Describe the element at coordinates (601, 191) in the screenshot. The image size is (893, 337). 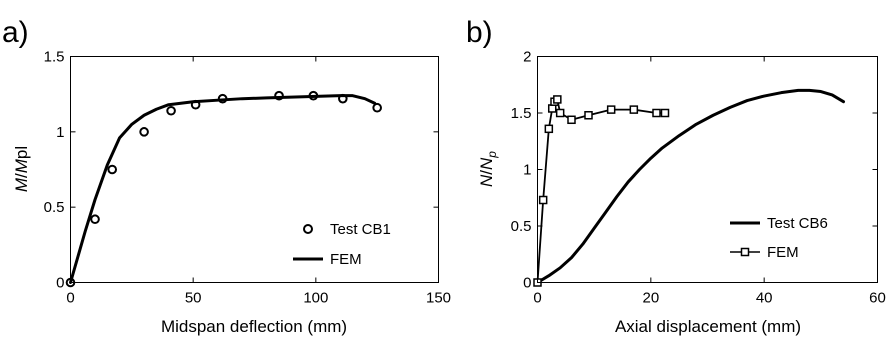
I see `series-line-fem-b` at that location.